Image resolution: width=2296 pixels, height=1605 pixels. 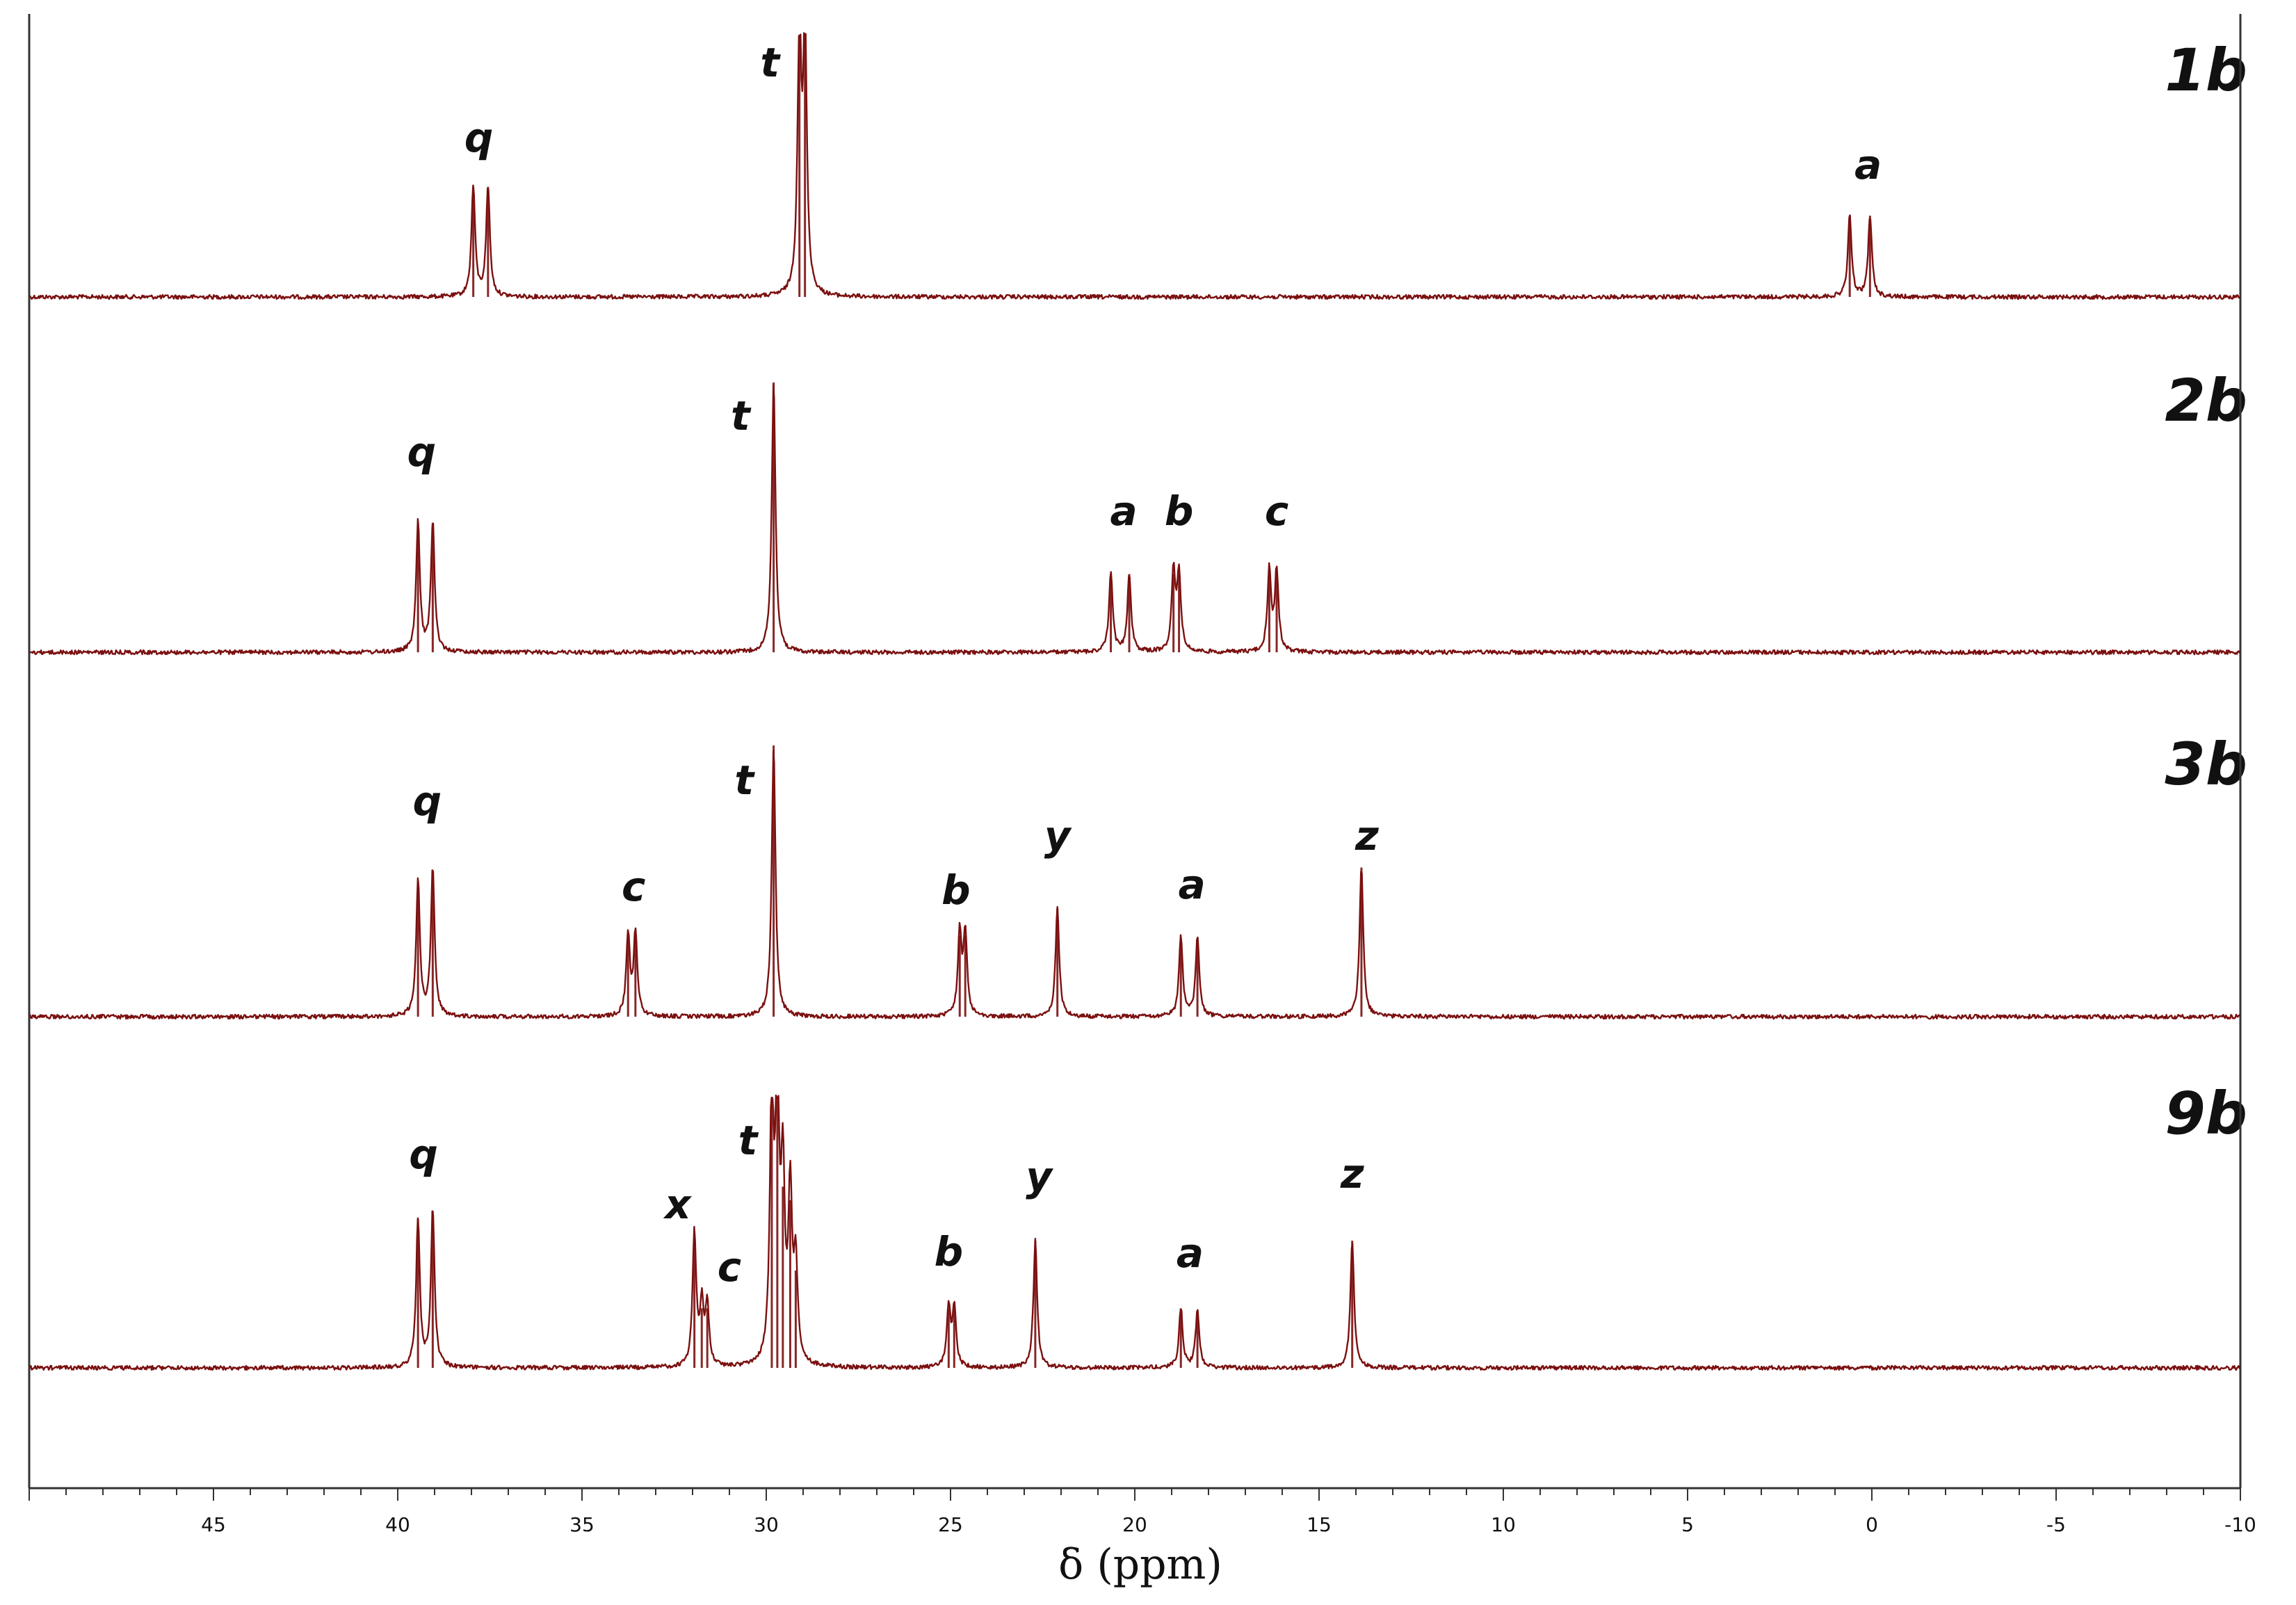 I want to click on tick-label-5: 5, so click(x=1687, y=1525).